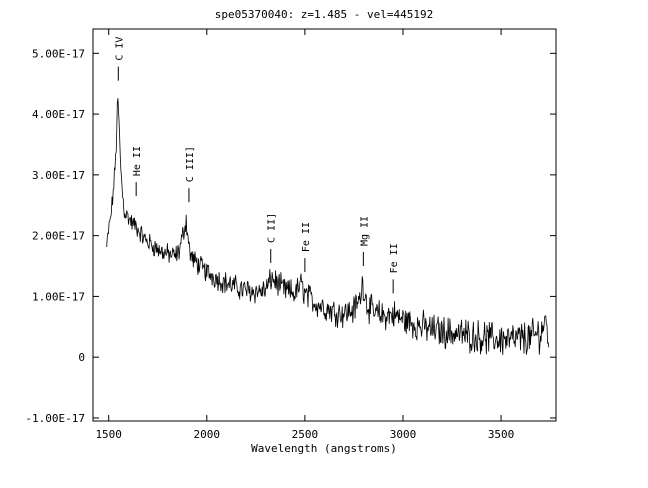  I want to click on annotation-he-ii: He II, so click(137, 171).